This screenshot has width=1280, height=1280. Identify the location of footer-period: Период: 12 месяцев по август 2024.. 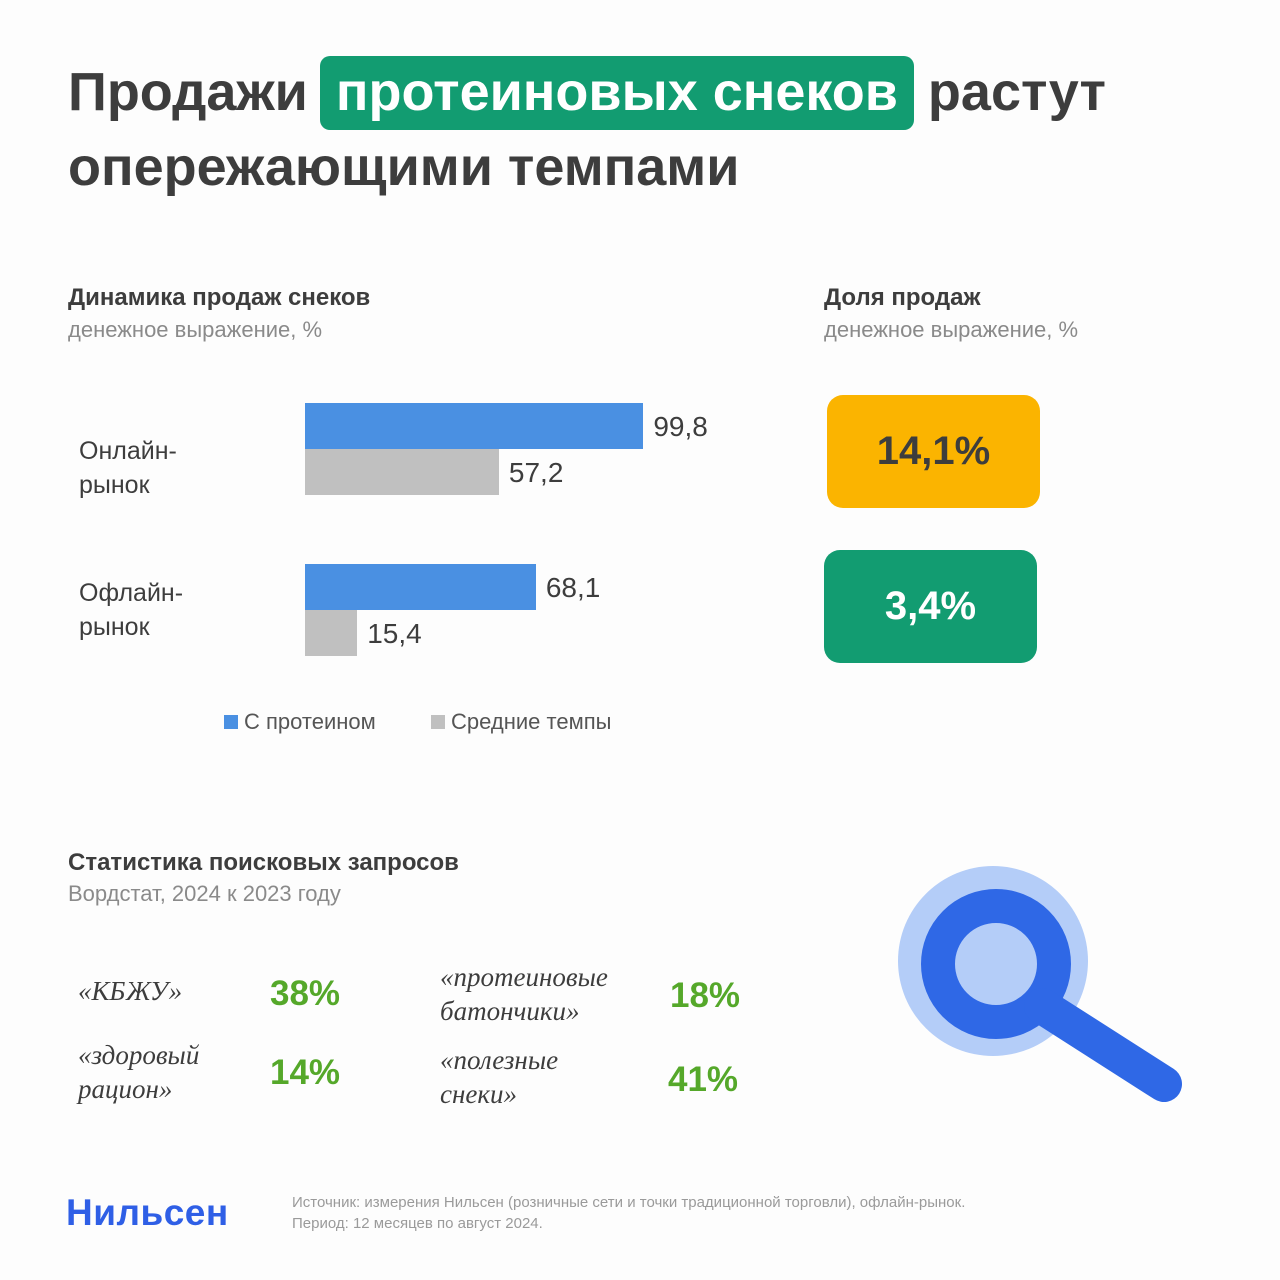
(417, 1223).